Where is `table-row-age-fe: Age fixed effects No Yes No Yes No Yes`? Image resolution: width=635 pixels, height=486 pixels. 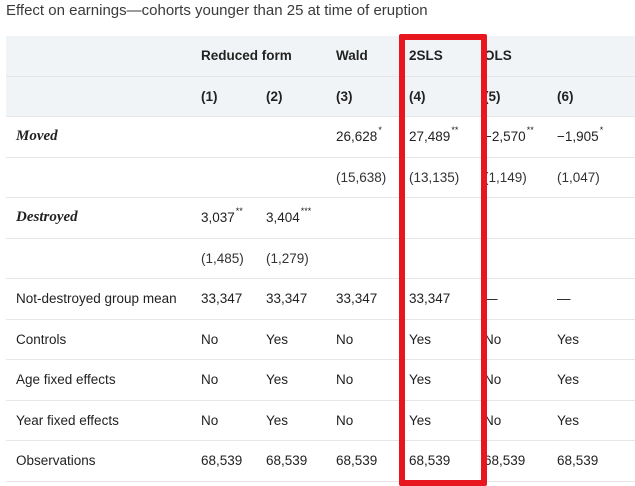 table-row-age-fe: Age fixed effects No Yes No Yes No Yes is located at coordinates (320, 380).